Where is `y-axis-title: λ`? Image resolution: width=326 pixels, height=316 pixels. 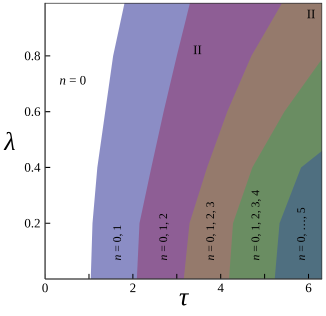
y-axis-title: λ is located at coordinates (9, 141).